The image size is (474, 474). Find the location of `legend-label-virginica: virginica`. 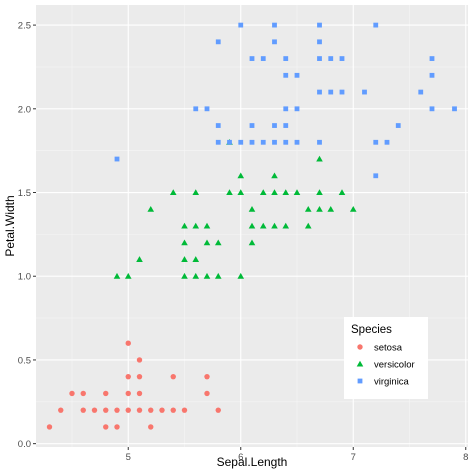

legend-label-virginica: virginica is located at coordinates (392, 382).